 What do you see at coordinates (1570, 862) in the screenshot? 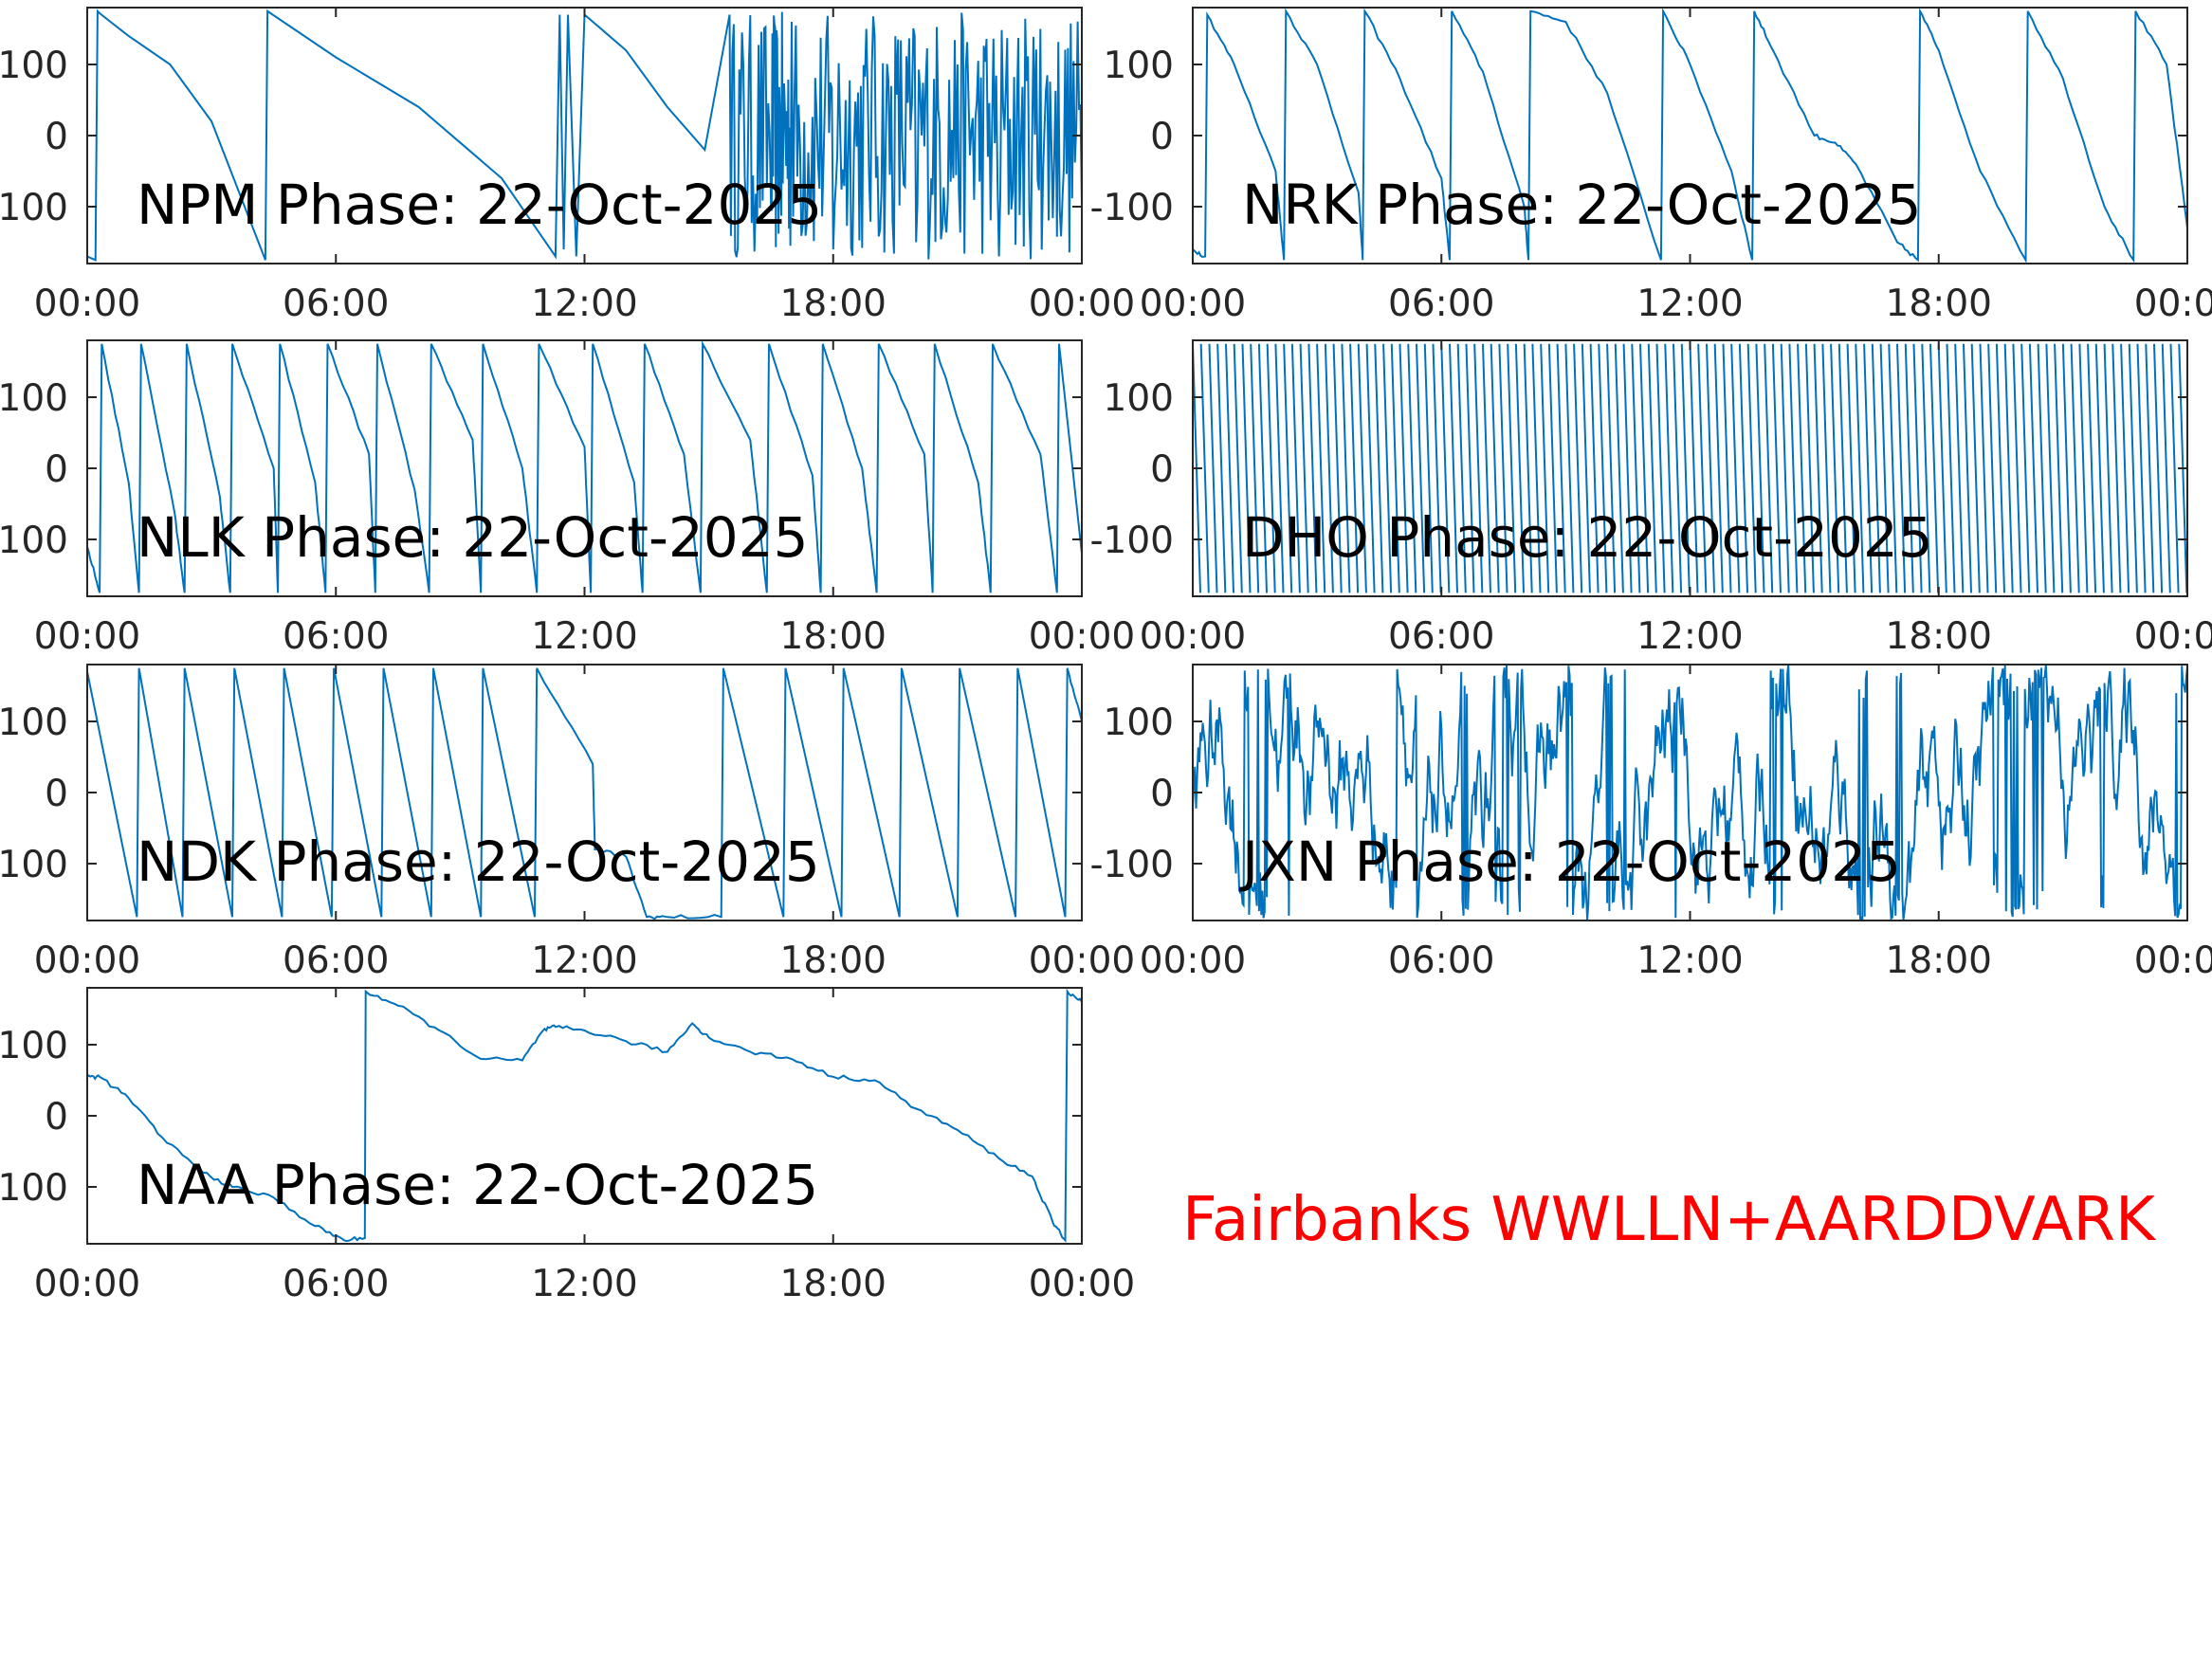
I see `panel-title-jxn: JXN Phase: 22-Oct-2025` at bounding box center [1570, 862].